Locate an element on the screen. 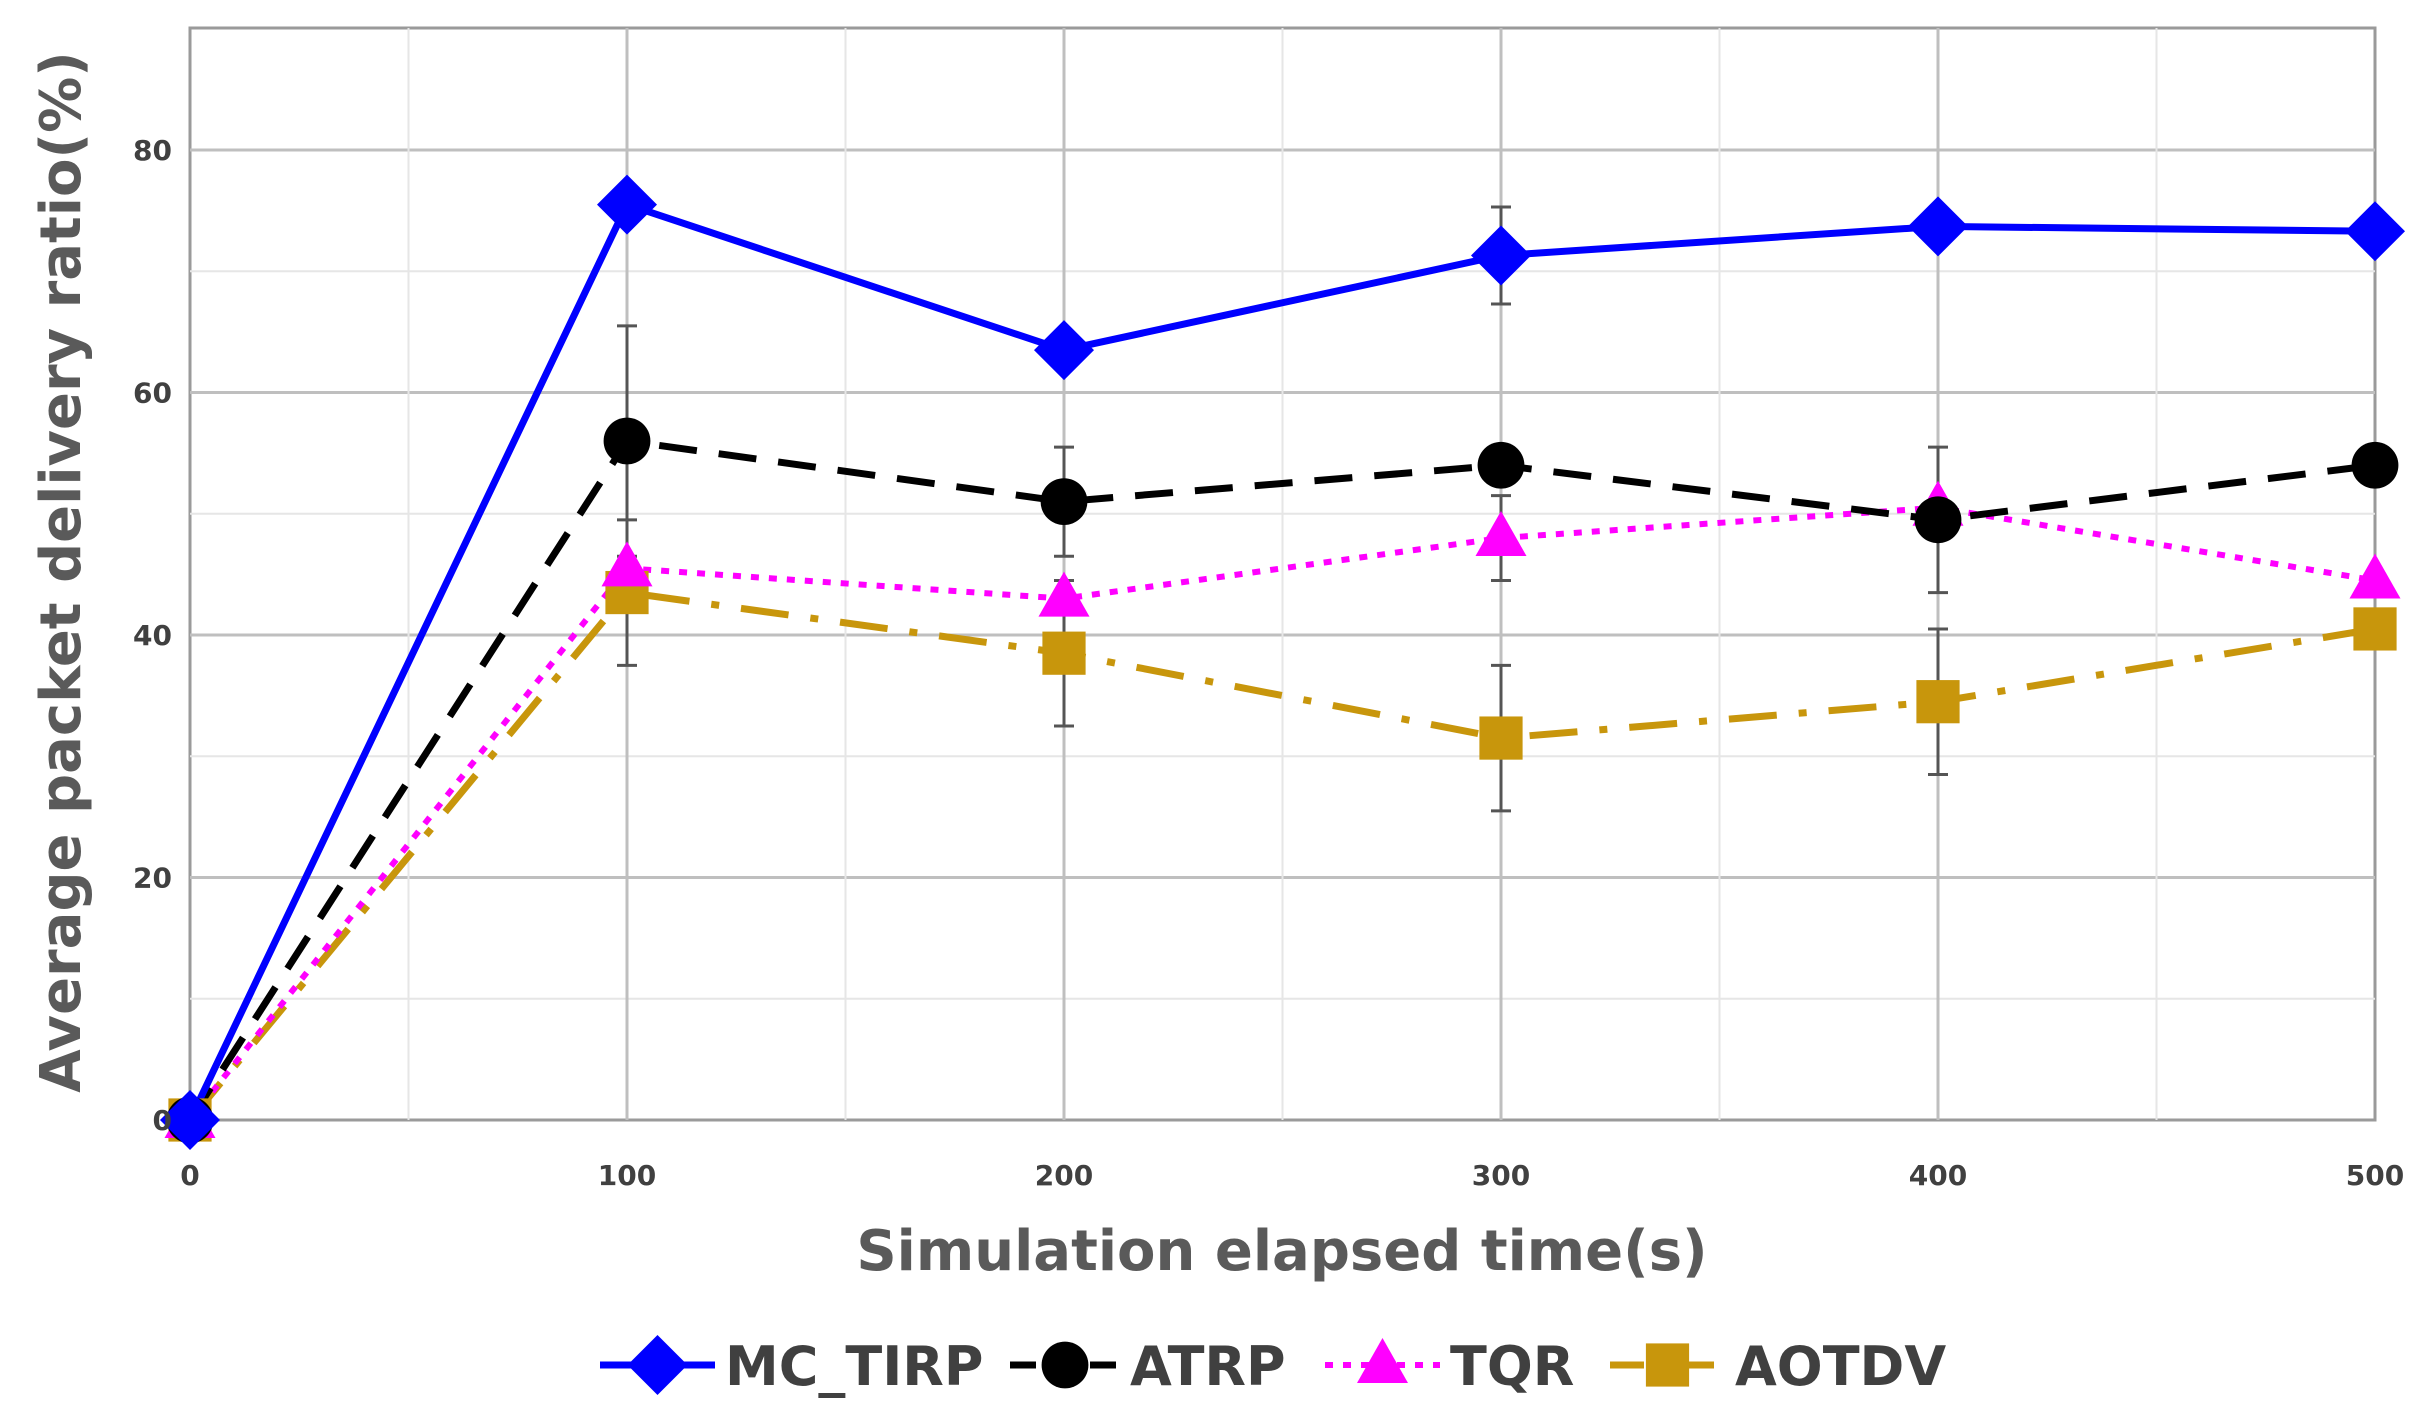 The image size is (2422, 1423). x-tick-label: 200 is located at coordinates (1064, 1175).